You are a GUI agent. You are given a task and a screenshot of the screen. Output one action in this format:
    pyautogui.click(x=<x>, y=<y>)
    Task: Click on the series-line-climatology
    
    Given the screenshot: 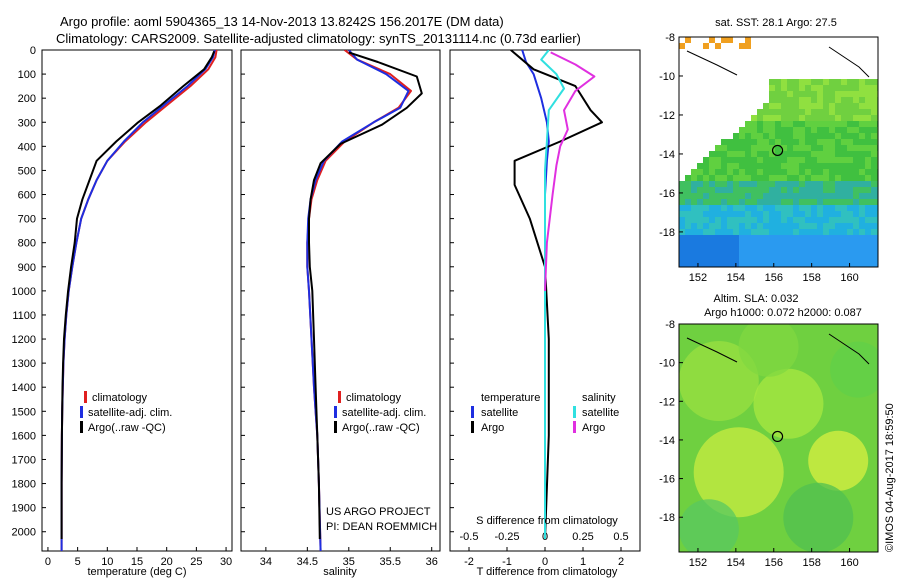 What is the action you would take?
    pyautogui.click(x=359, y=300)
    